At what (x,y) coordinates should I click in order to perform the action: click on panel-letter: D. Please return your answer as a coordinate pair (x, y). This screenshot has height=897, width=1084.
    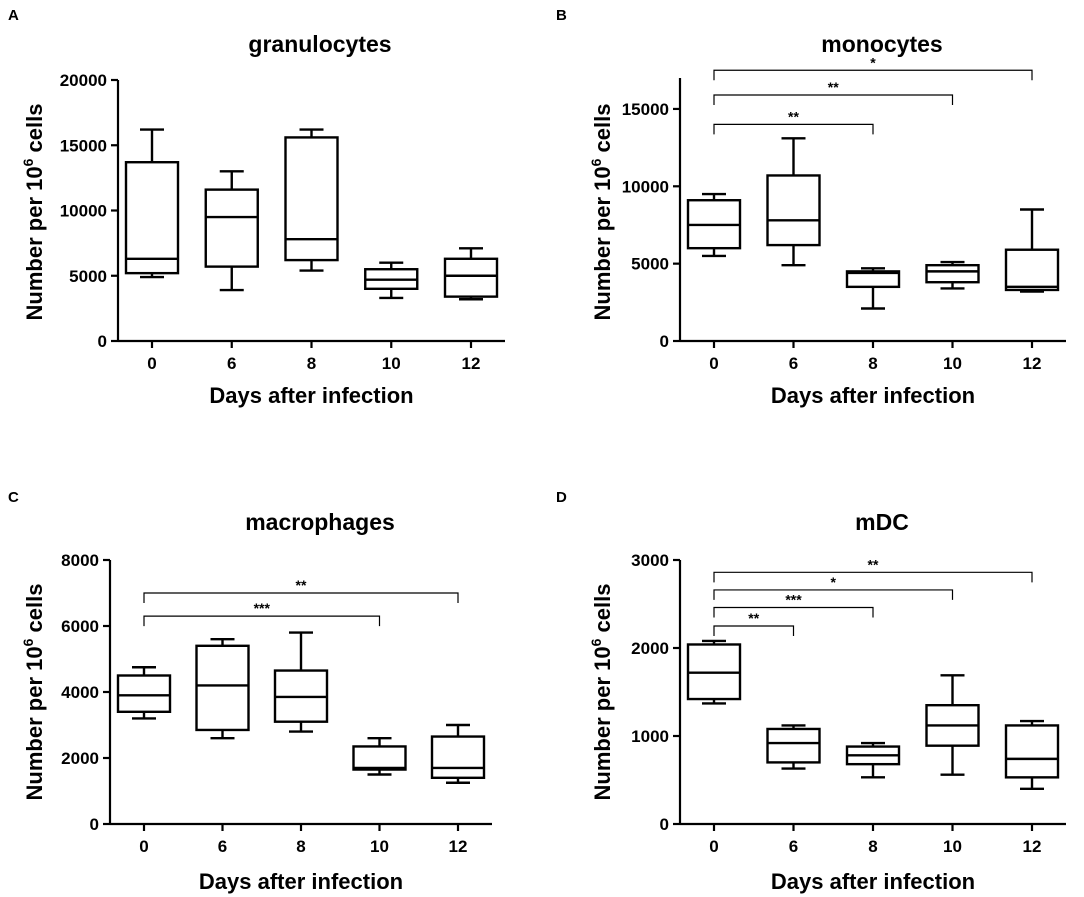
    Looking at the image, I should click on (561, 497).